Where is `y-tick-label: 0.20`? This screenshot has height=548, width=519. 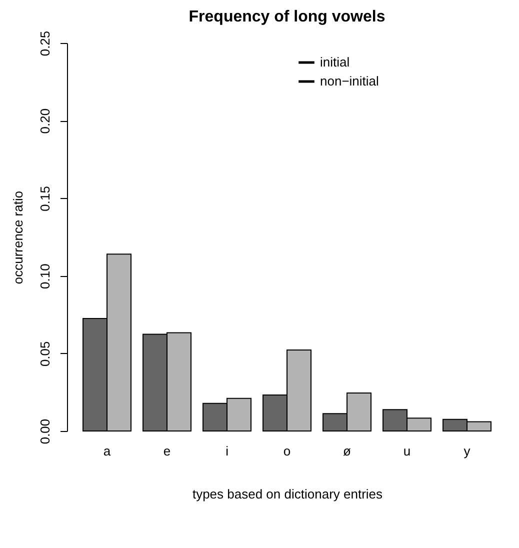
y-tick-label: 0.20 is located at coordinates (45, 121).